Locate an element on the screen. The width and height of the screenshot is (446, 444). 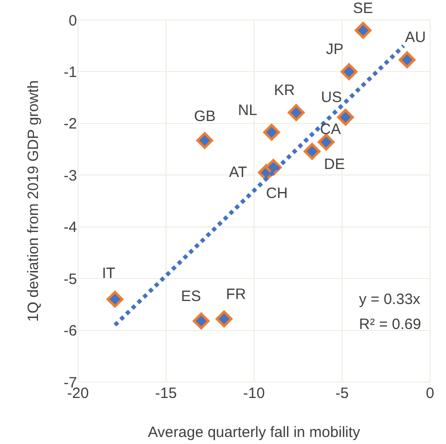
annotation: CA is located at coordinates (330, 129).